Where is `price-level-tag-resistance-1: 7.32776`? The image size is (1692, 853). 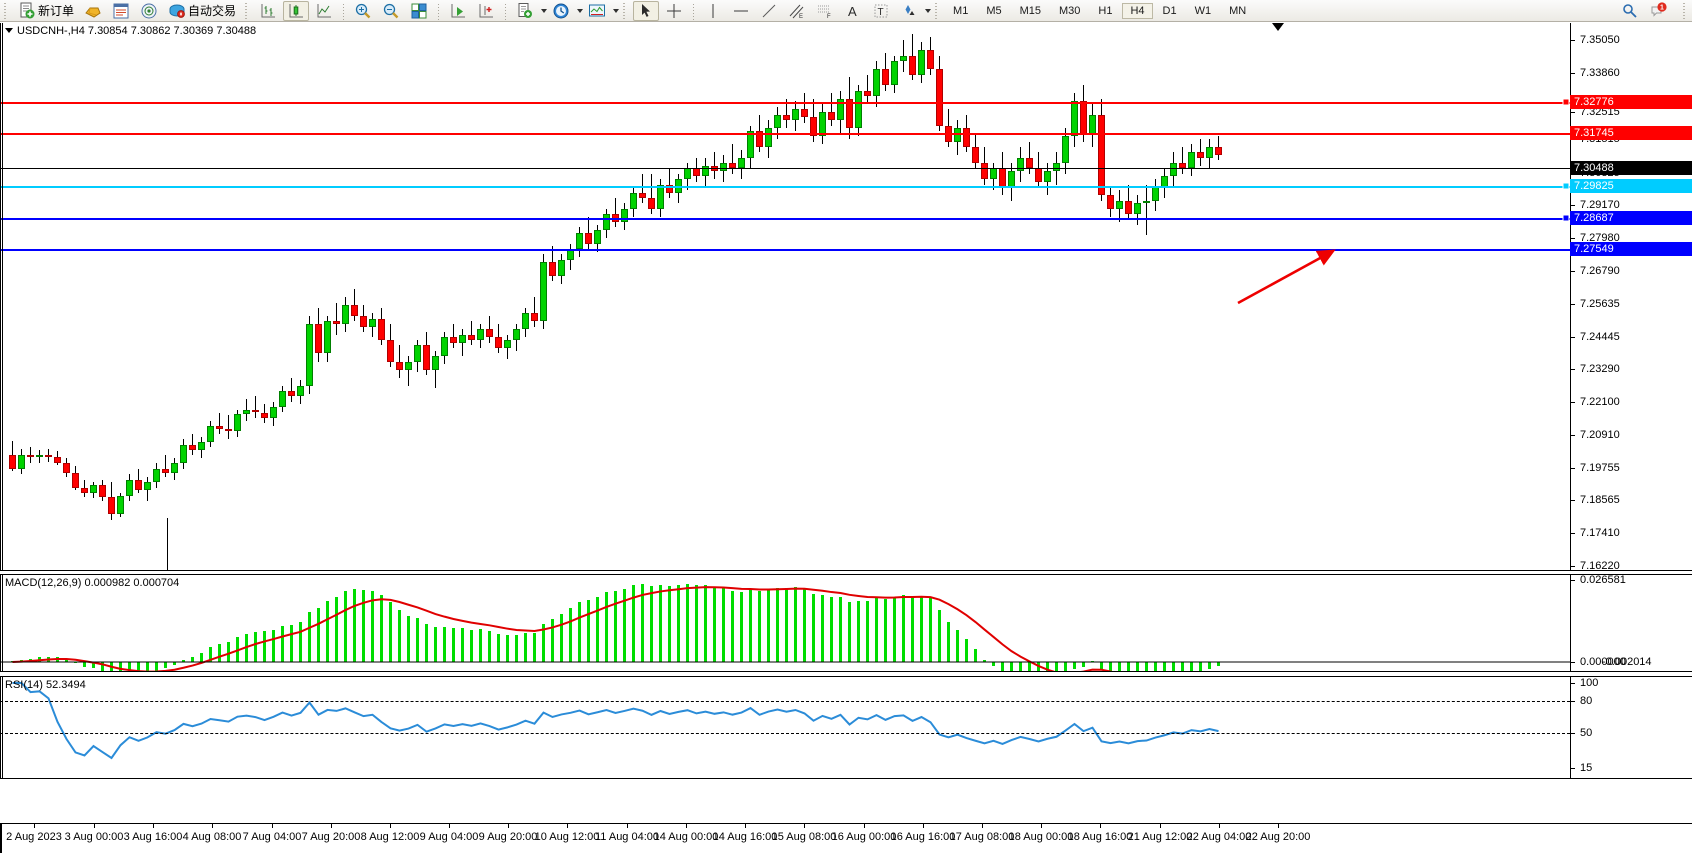
price-level-tag-resistance-1: 7.32776 is located at coordinates (1631, 102).